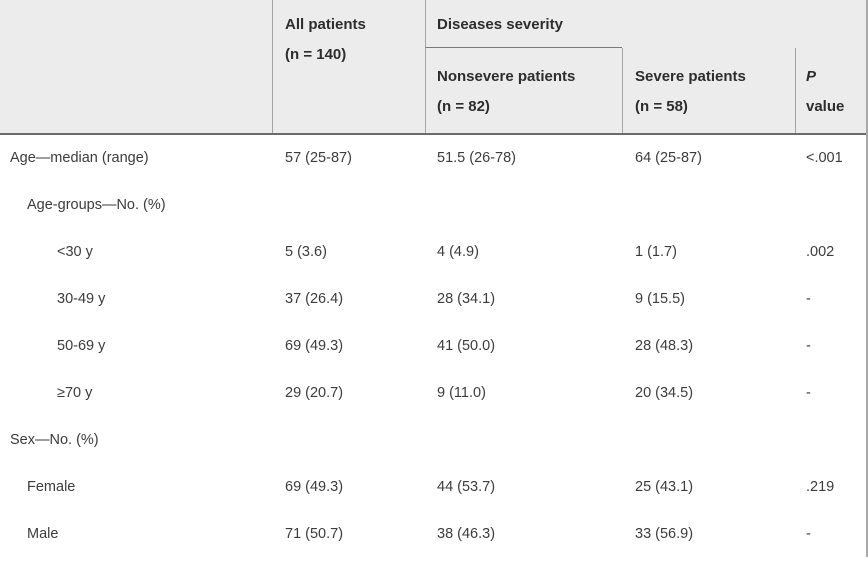 This screenshot has width=868, height=564. I want to click on header-severe-label: Severe patients, so click(690, 76).